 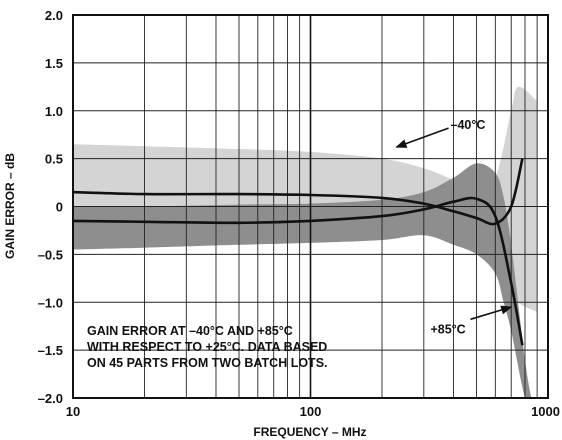 I want to click on x-tick-labels: 10 100 1000, so click(x=313, y=411).